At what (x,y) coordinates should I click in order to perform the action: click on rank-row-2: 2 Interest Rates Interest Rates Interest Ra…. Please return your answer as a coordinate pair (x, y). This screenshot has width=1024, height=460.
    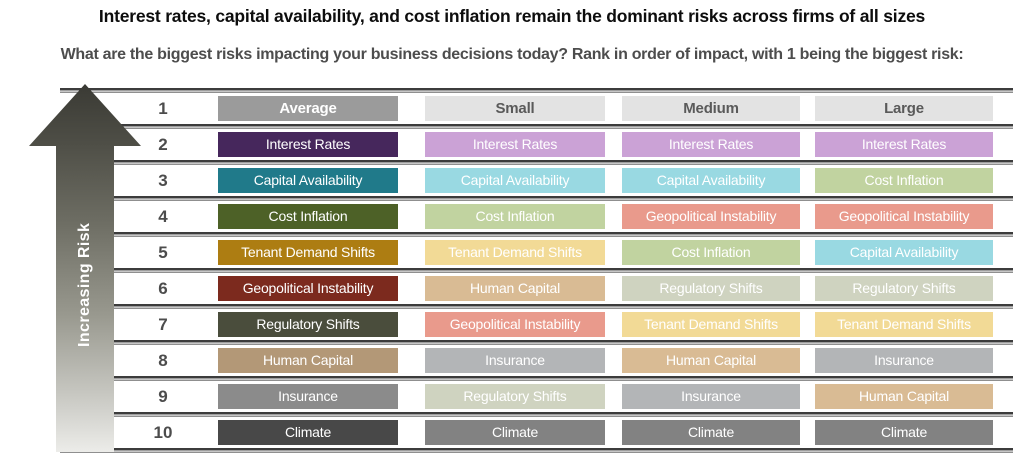
    Looking at the image, I should click on (536, 144).